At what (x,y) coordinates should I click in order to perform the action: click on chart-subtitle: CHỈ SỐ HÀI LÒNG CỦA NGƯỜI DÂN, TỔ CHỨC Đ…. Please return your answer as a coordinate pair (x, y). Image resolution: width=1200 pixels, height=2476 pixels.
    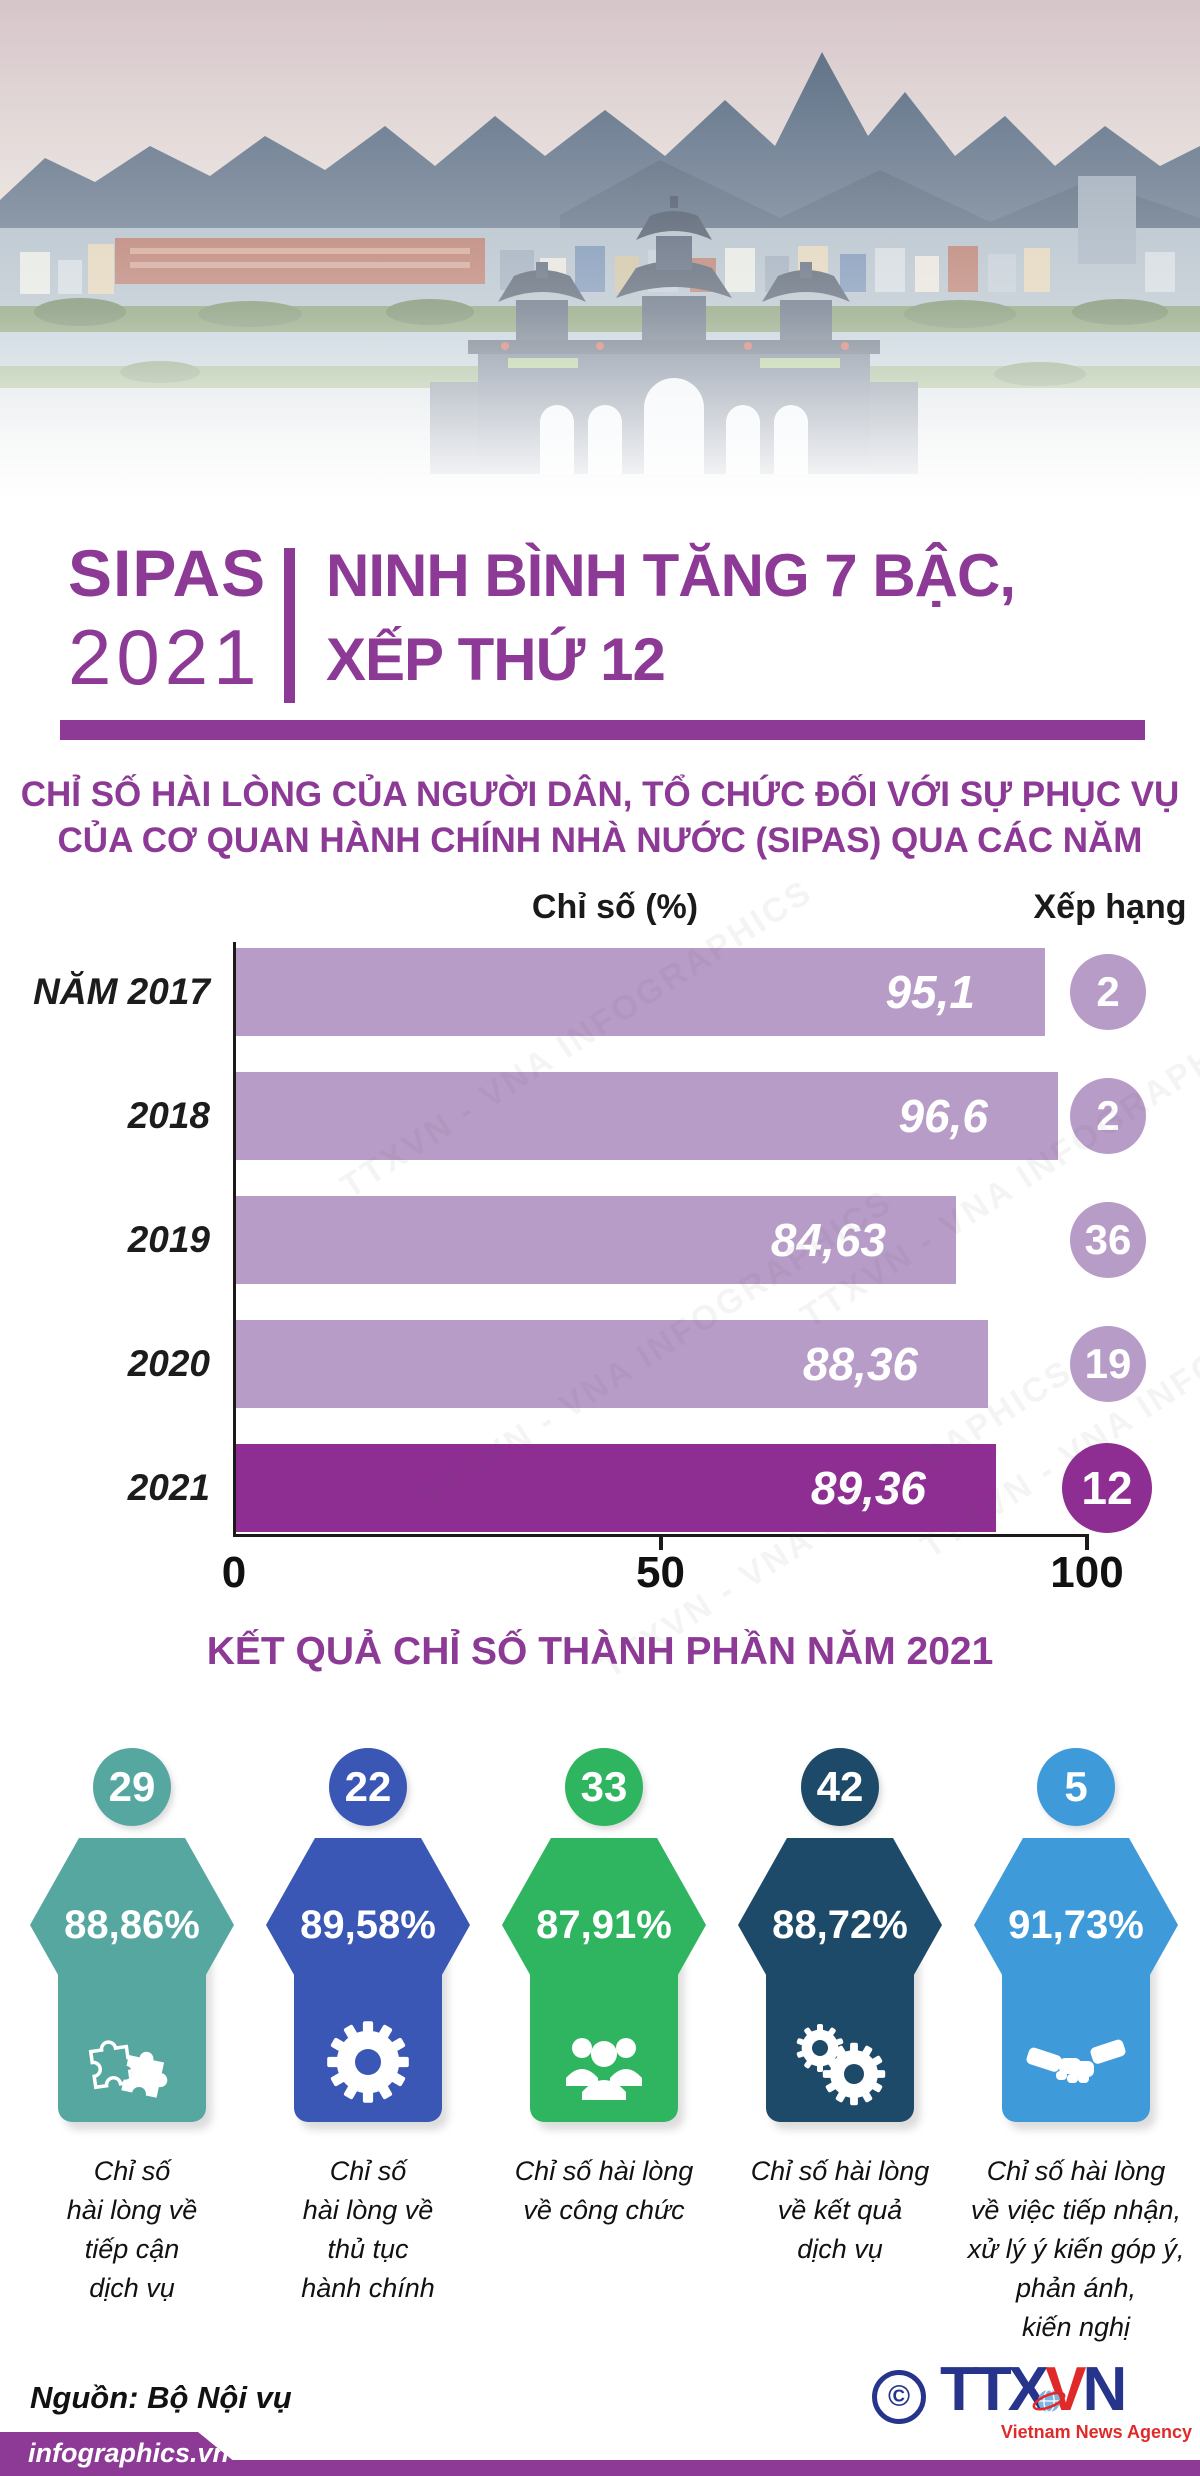
    Looking at the image, I should click on (600, 817).